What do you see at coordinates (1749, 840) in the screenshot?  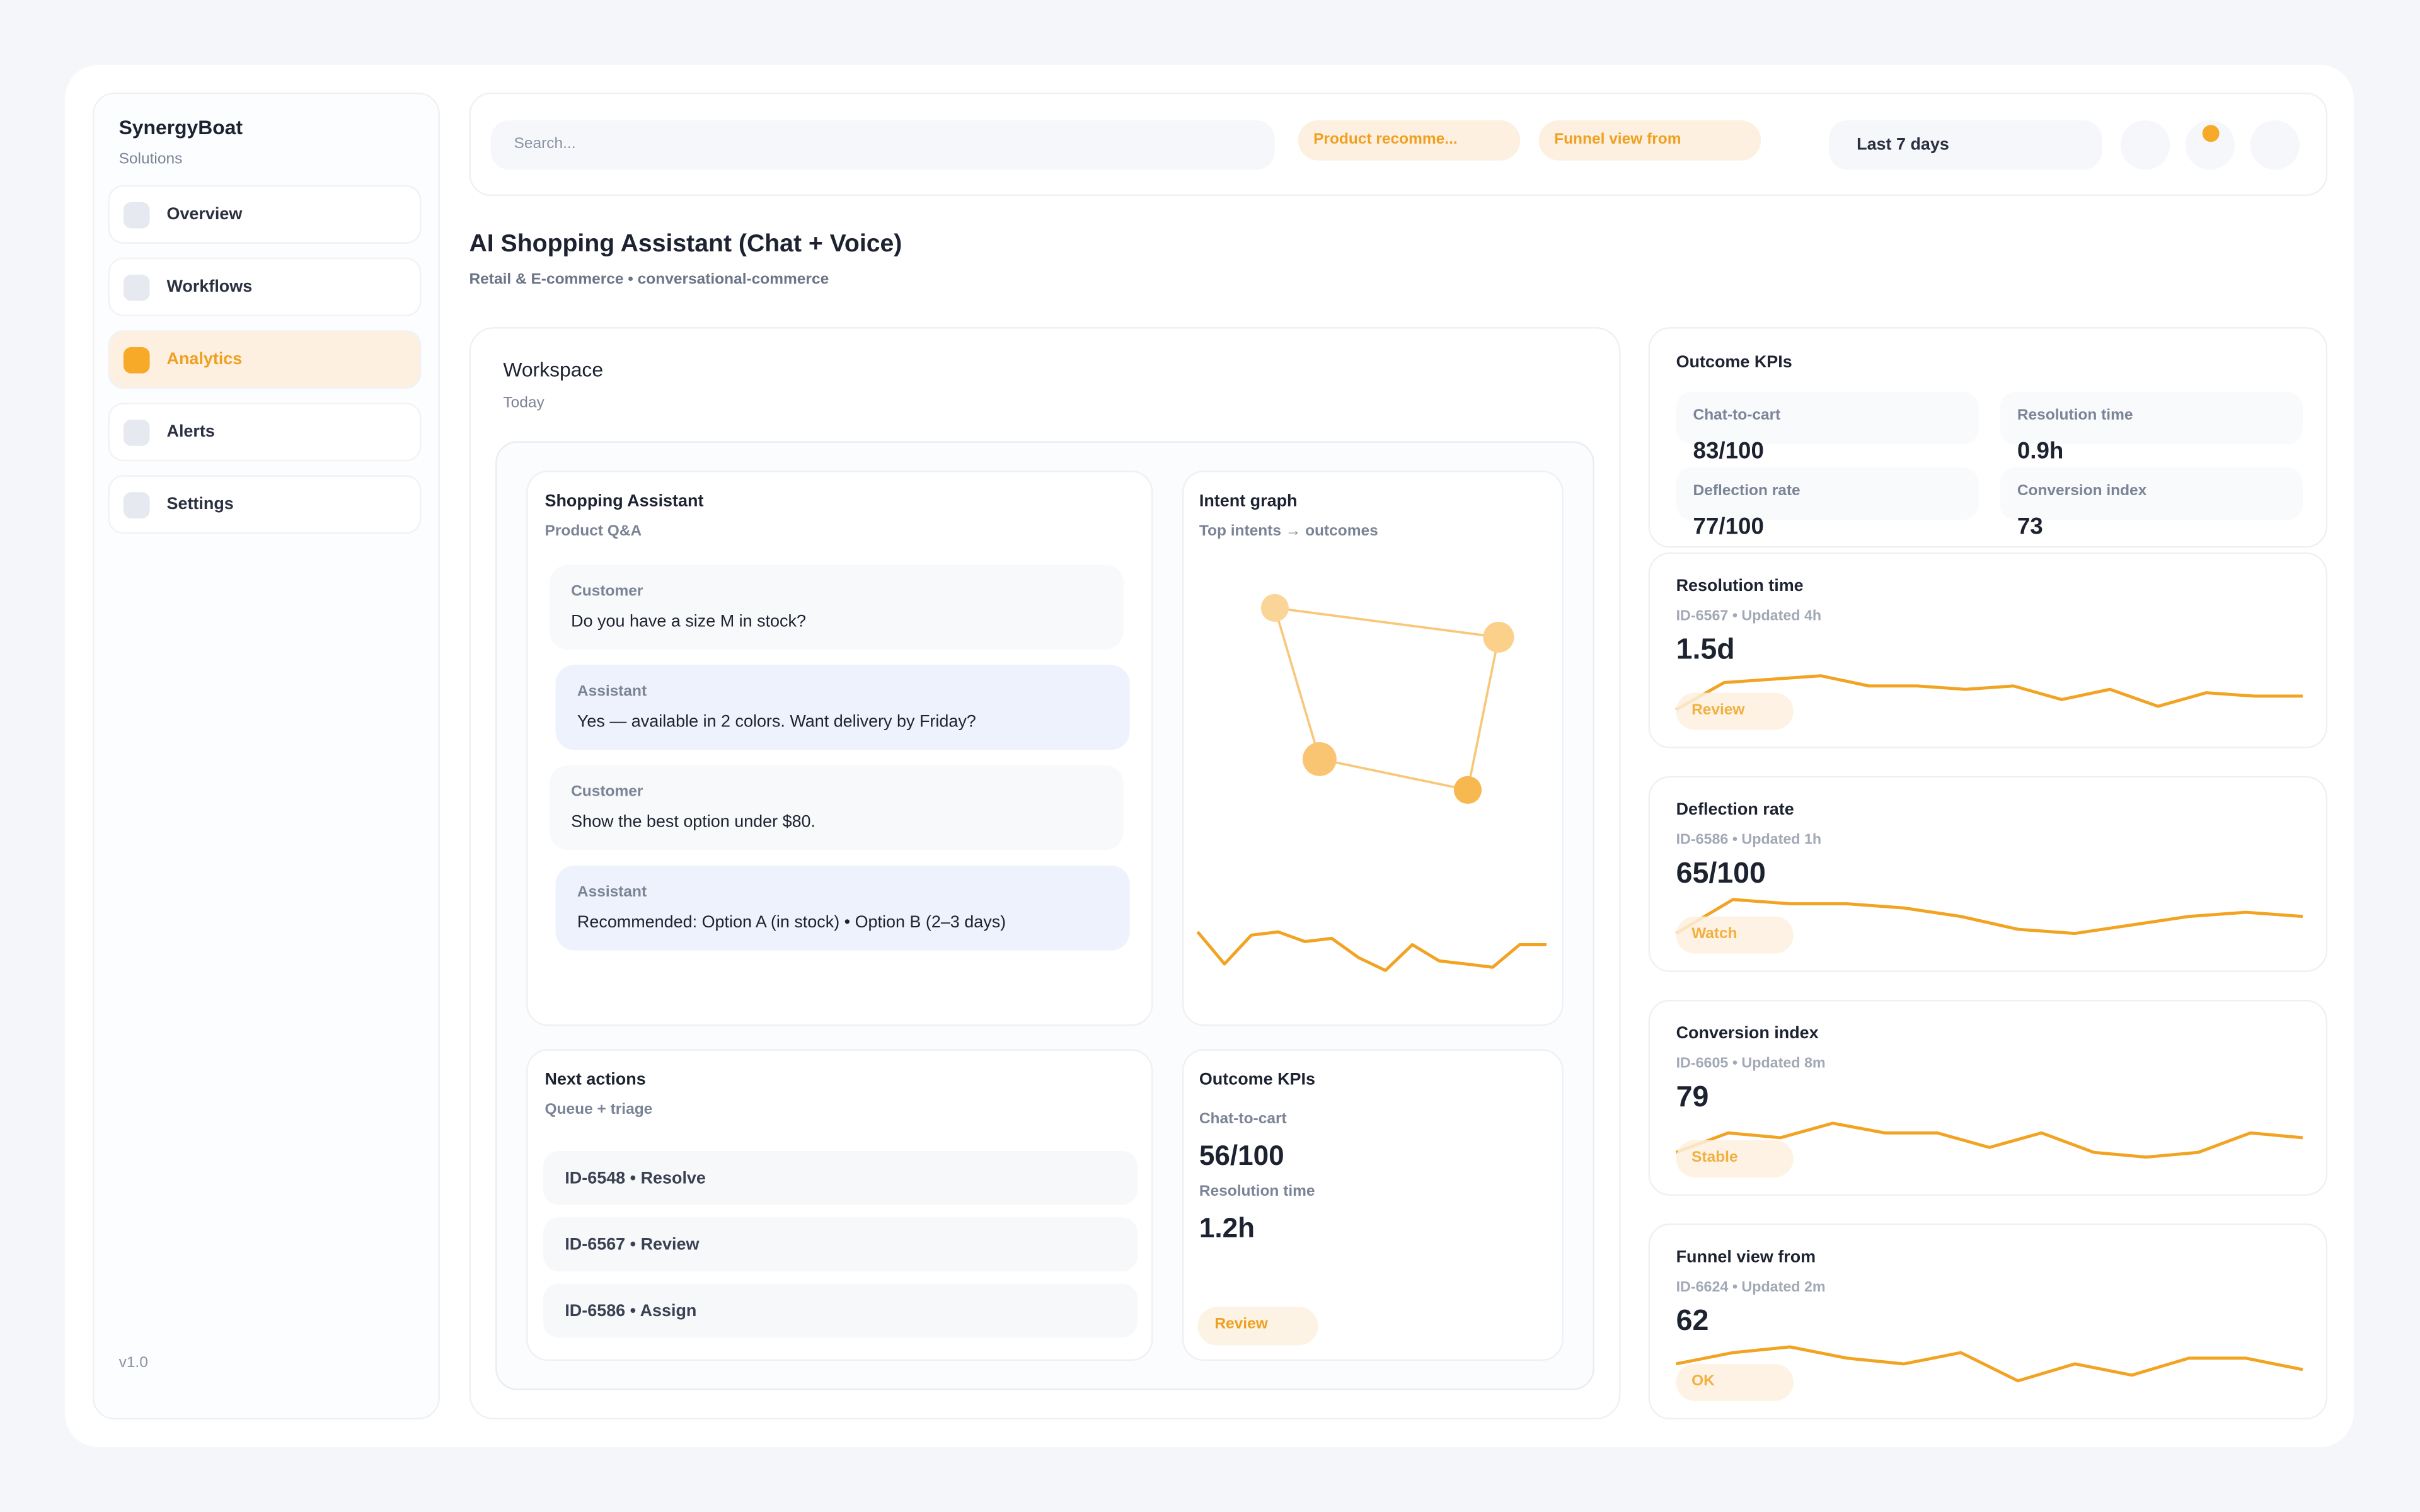 I see `metric-meta: ID-6586 • Updated 1h` at bounding box center [1749, 840].